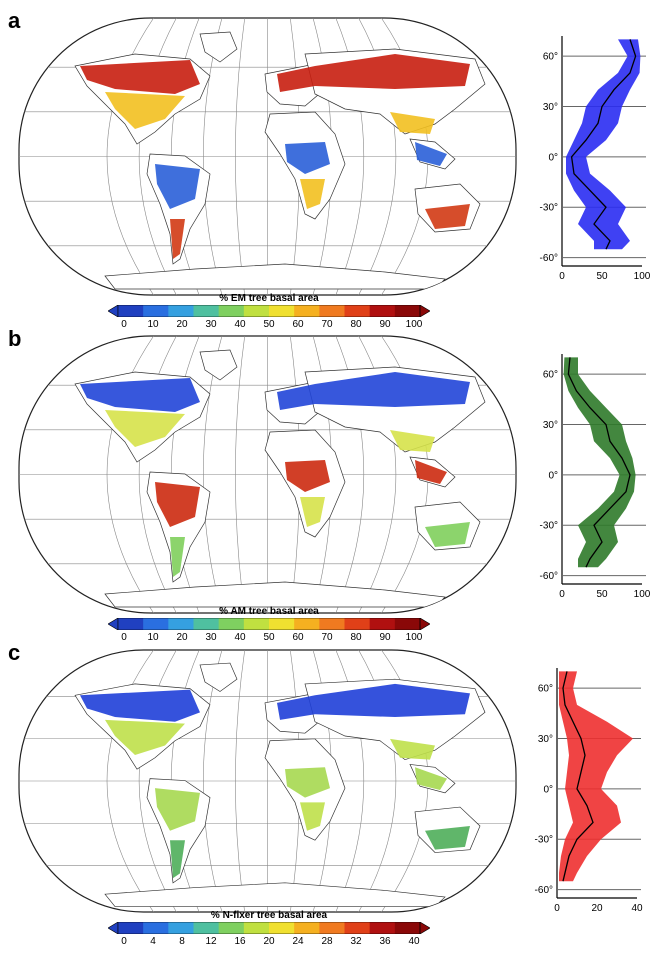 This screenshot has height=960, width=653. I want to click on colorbar-tick-label: 12, so click(211, 941).